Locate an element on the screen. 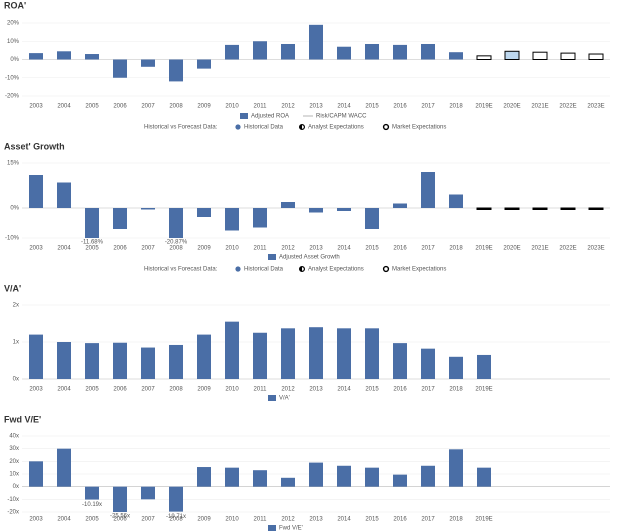  legend-marker-half is located at coordinates (300, 269).